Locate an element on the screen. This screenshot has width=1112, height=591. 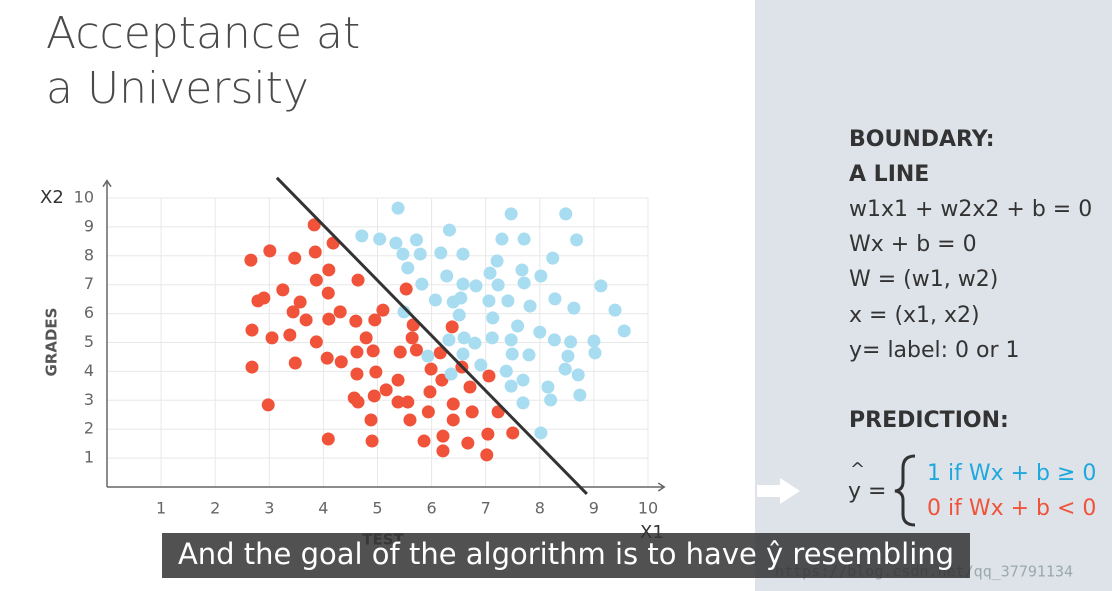
chart-title: Acceptance at a University is located at coordinates (203, 61).